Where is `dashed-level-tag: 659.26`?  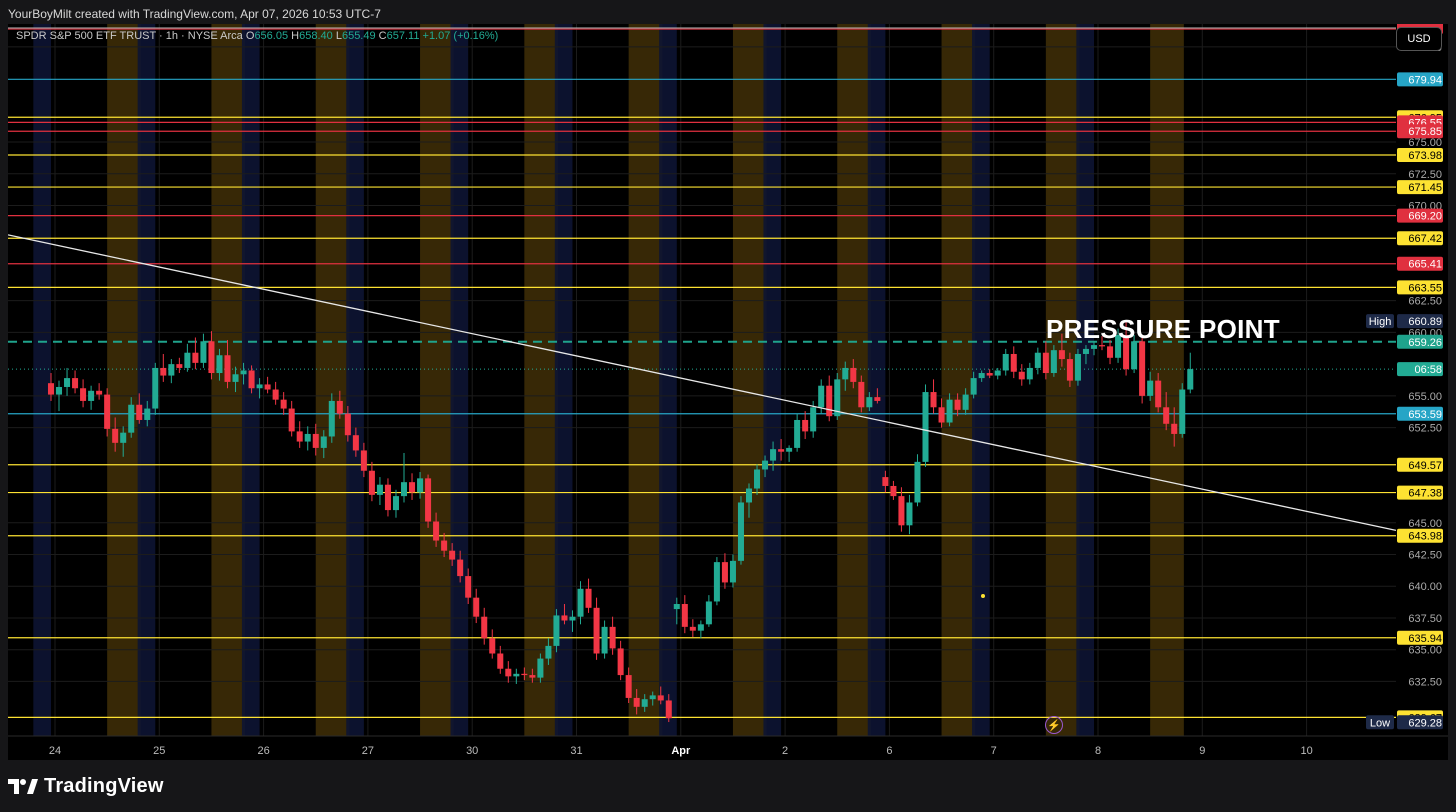 dashed-level-tag: 659.26 is located at coordinates (1425, 343).